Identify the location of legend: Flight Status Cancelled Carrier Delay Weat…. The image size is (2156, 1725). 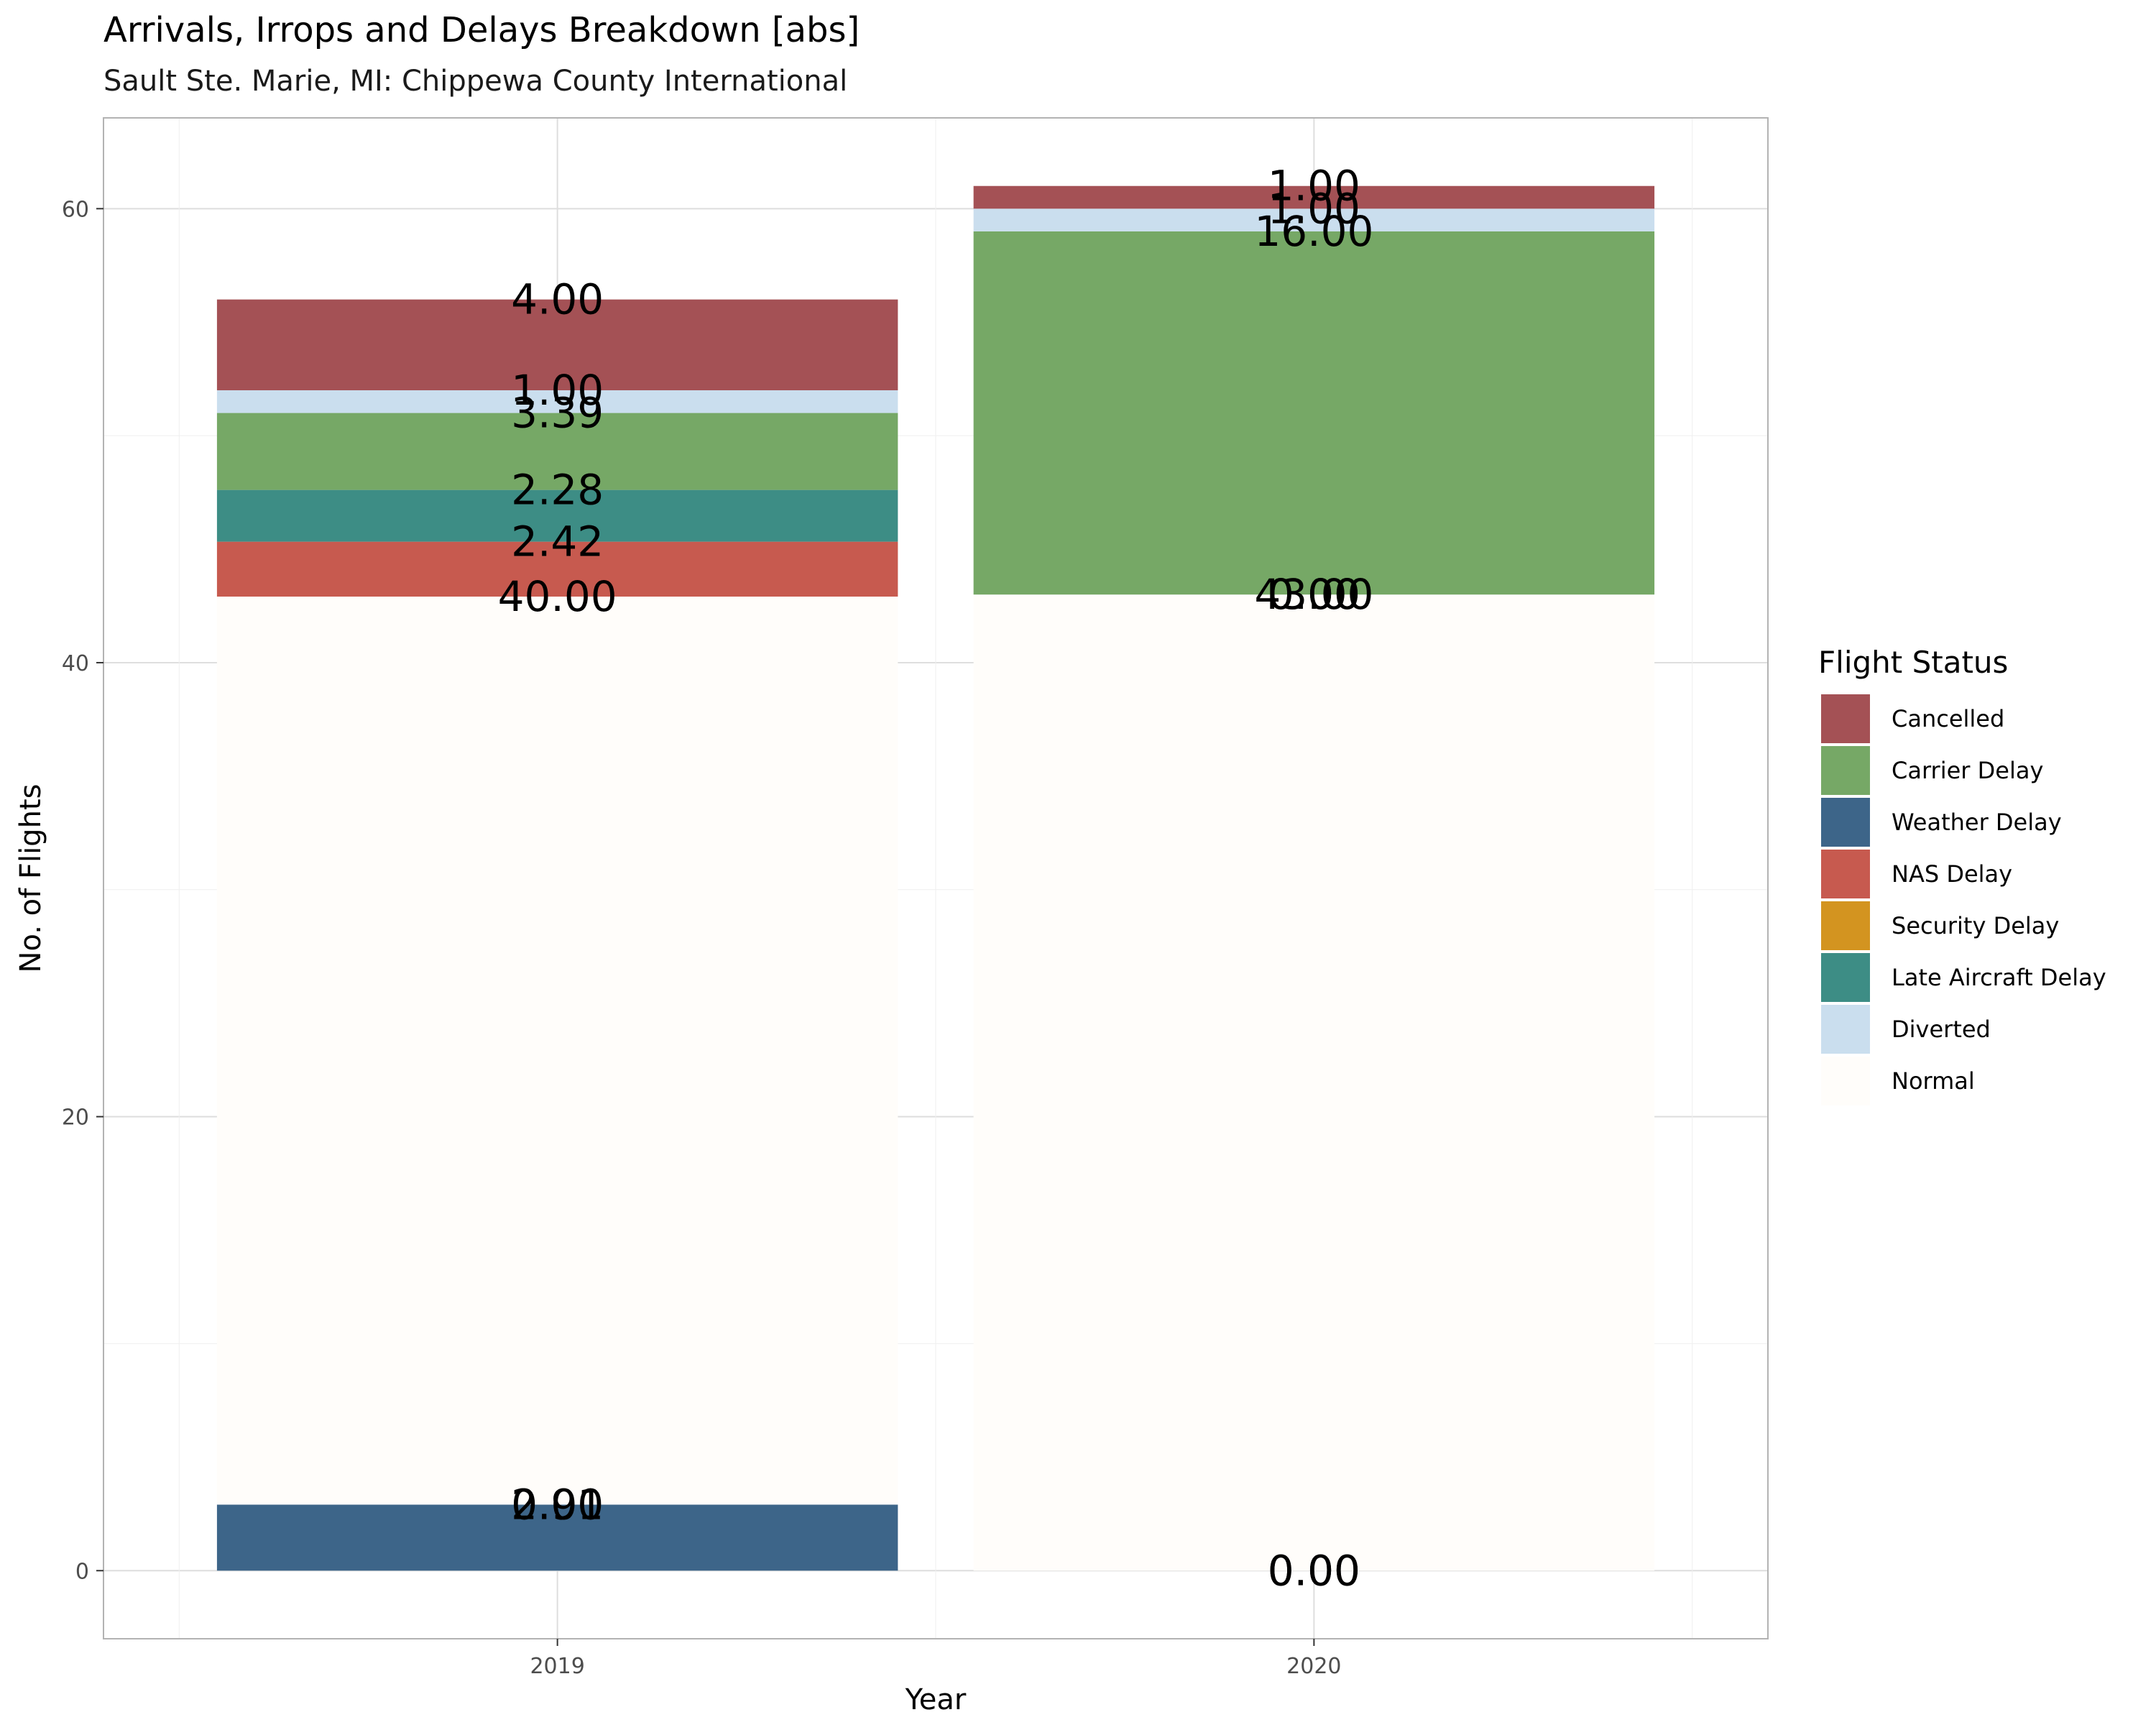
(1962, 875).